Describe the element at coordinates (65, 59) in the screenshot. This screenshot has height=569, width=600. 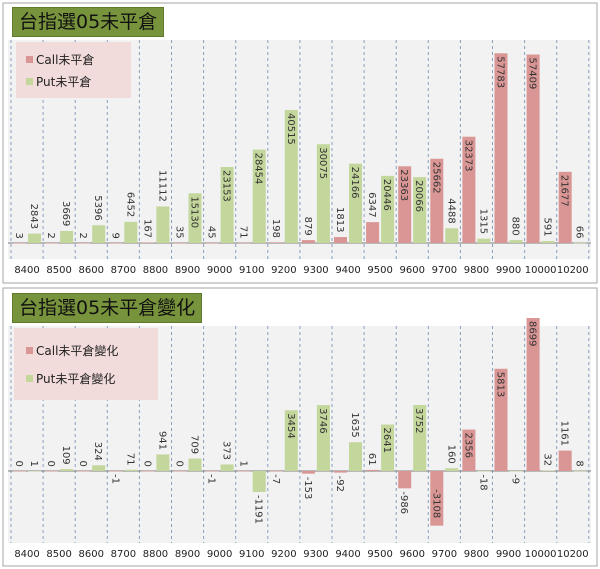
I see `legend-label: Call未平倉` at that location.